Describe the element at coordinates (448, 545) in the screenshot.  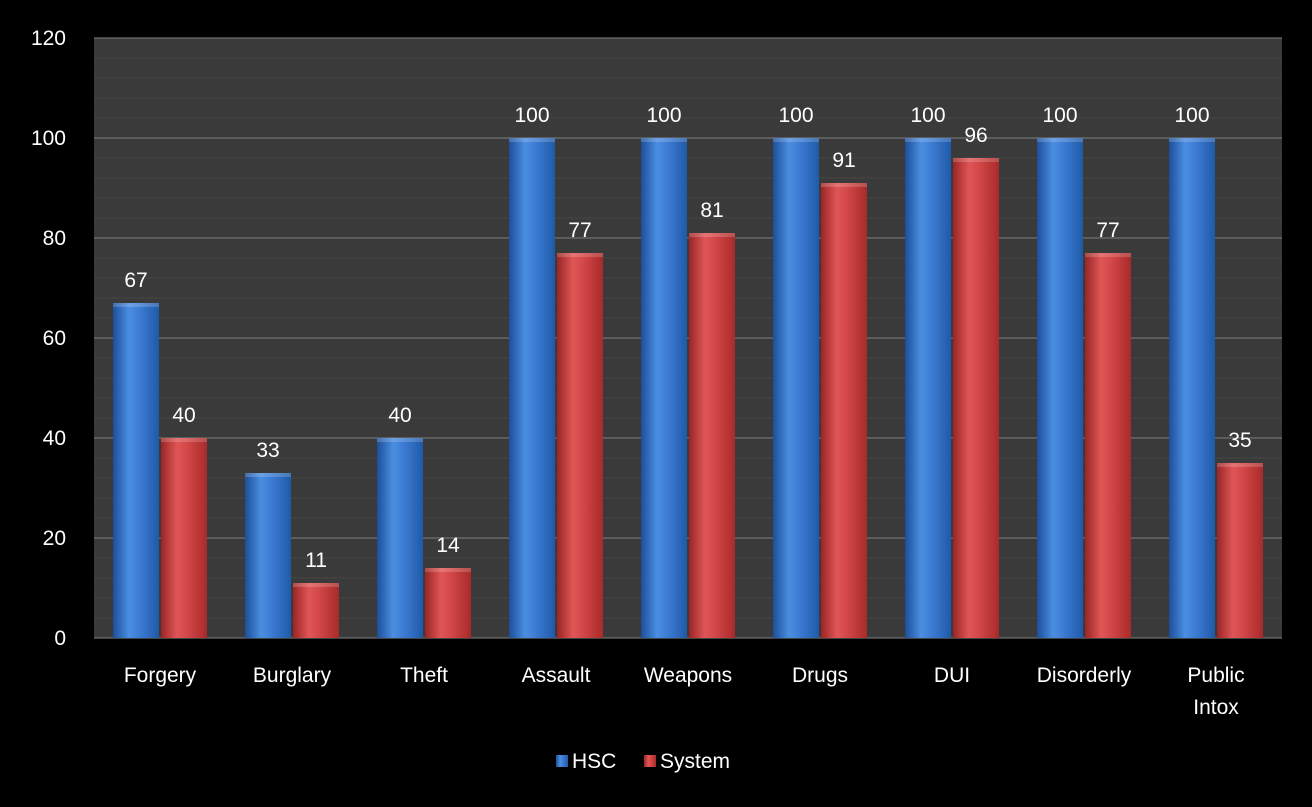
I see `data-label: 14` at that location.